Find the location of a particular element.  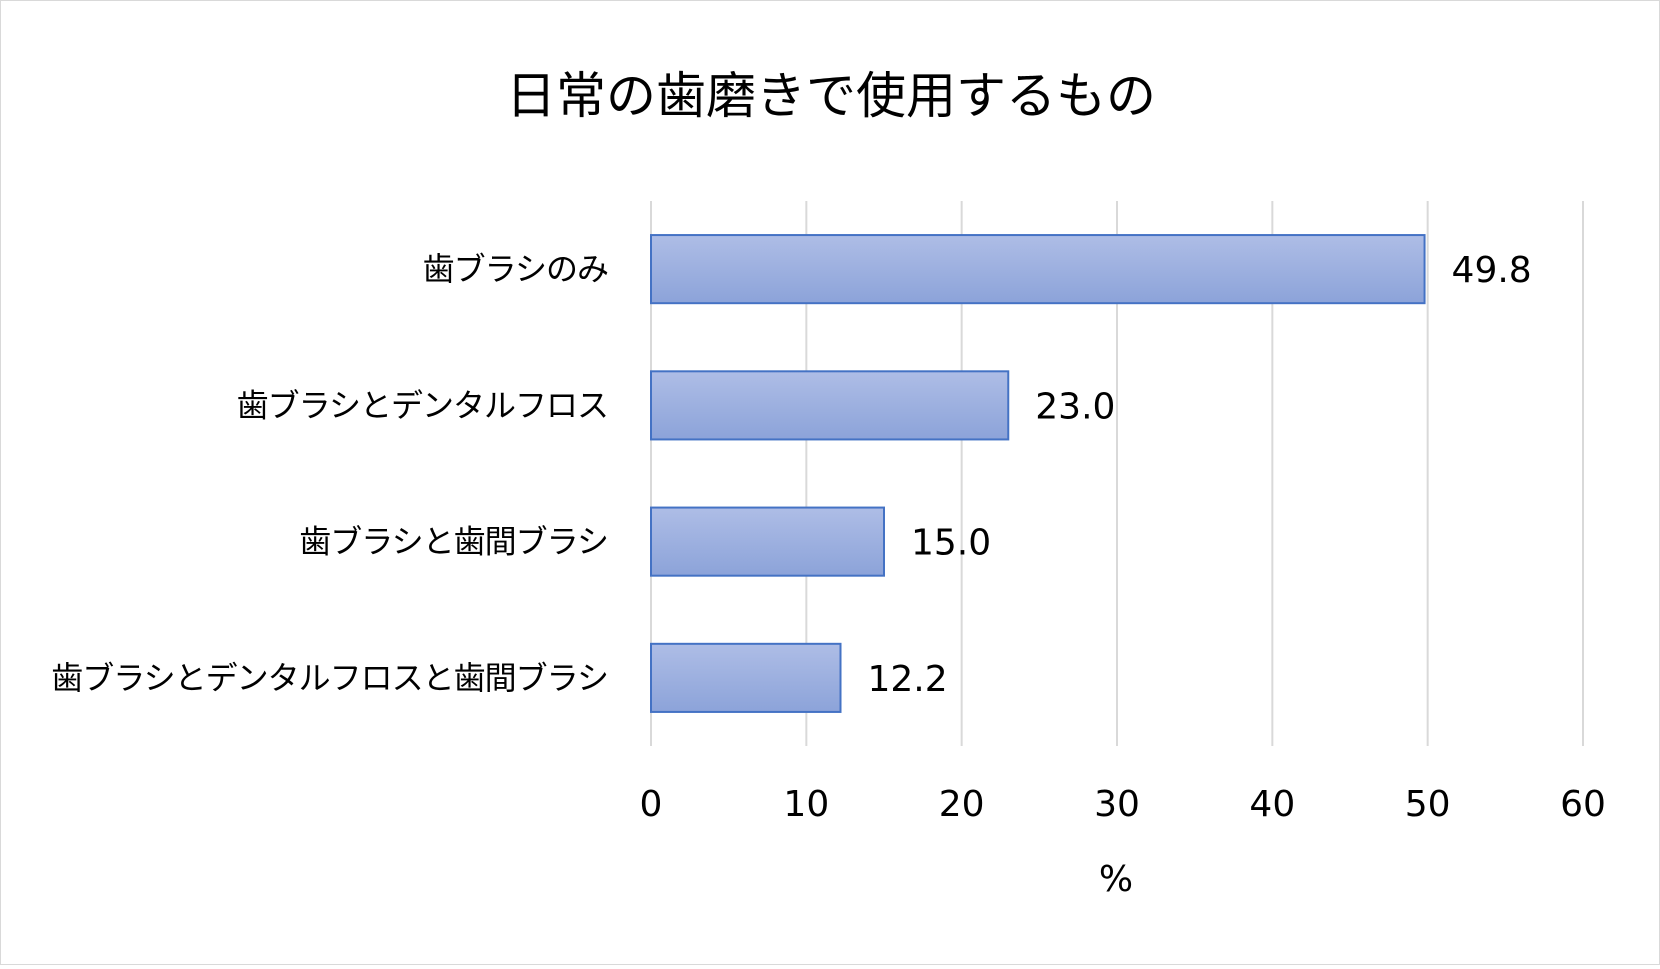

x-tick-label: 20 is located at coordinates (962, 804).